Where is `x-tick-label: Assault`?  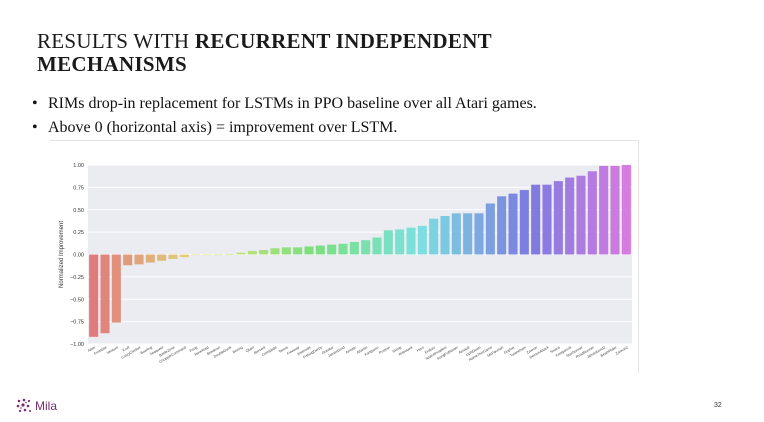
x-tick-label: Assault is located at coordinates (464, 349).